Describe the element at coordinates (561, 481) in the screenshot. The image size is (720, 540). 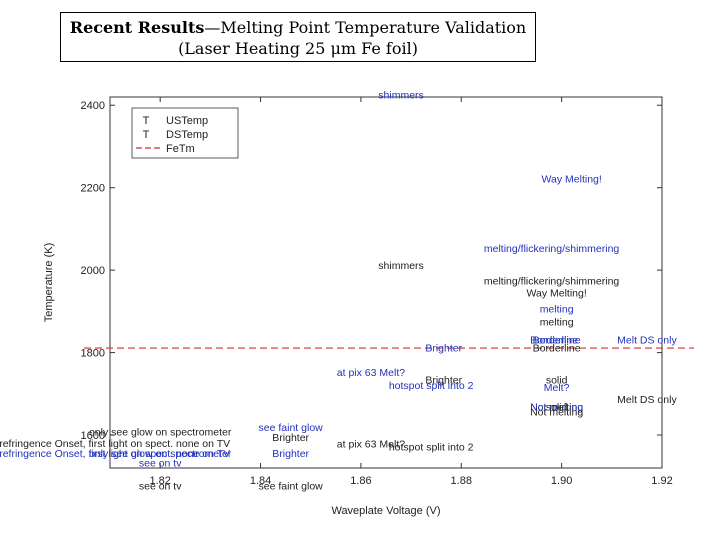
I see `x-tick-label: 1.90` at that location.